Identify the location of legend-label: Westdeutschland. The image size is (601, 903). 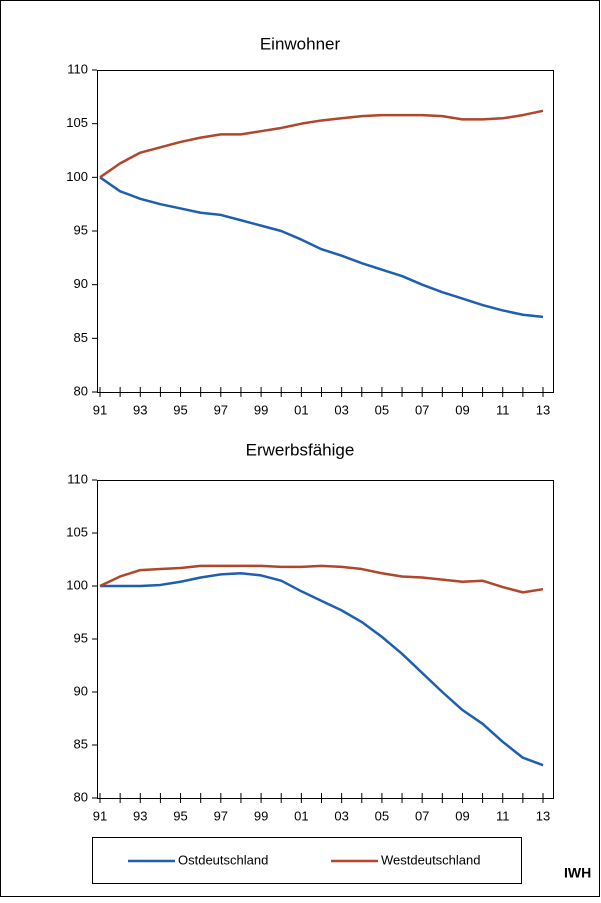
(431, 859).